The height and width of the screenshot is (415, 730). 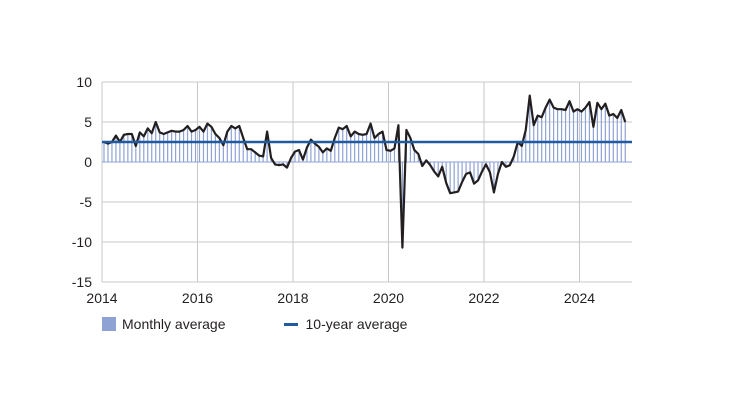 What do you see at coordinates (483, 298) in the screenshot?
I see `x-tick-label: 2022` at bounding box center [483, 298].